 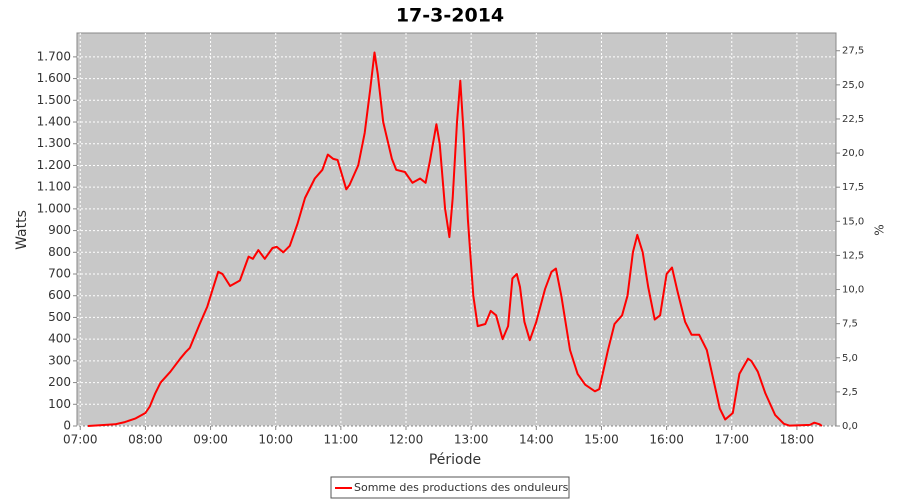 What do you see at coordinates (850, 324) in the screenshot?
I see `y2-tick-label: 7,5` at bounding box center [850, 324].